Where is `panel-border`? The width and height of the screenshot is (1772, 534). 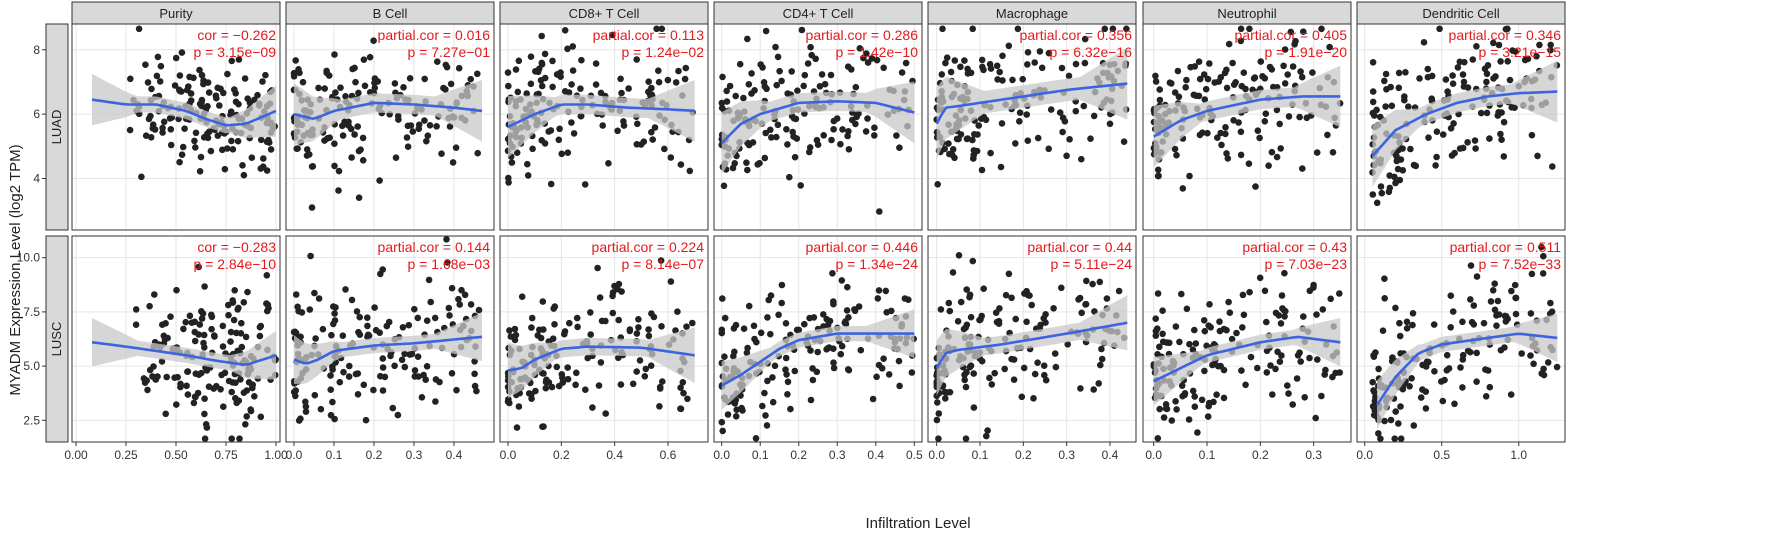 panel-border is located at coordinates (818, 127).